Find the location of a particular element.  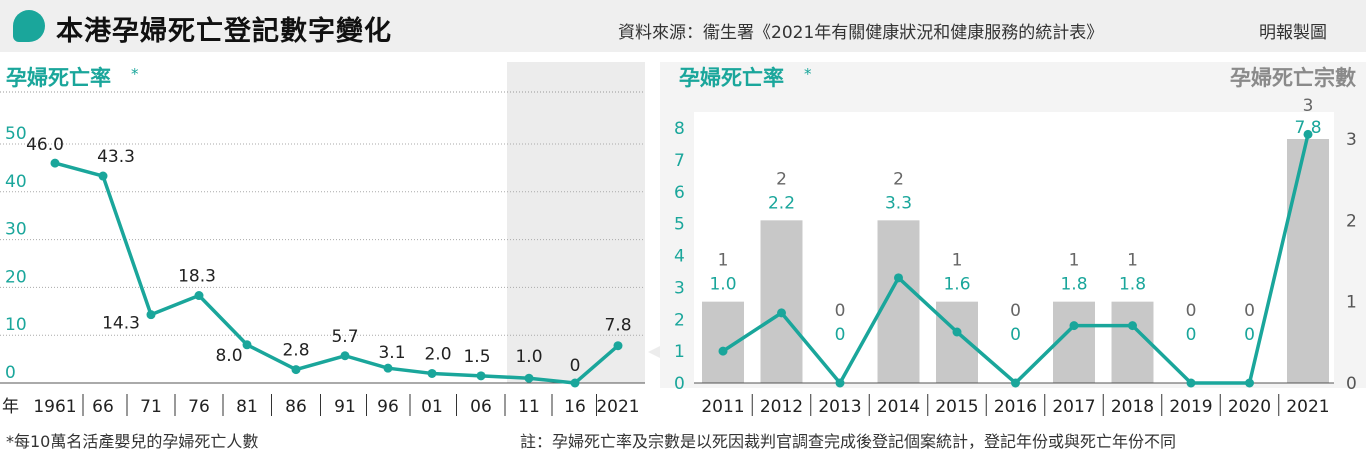

data-source: 資料來源：衞生署《2021年有關健康狀況和健康服務的統計表》 is located at coordinates (861, 33).